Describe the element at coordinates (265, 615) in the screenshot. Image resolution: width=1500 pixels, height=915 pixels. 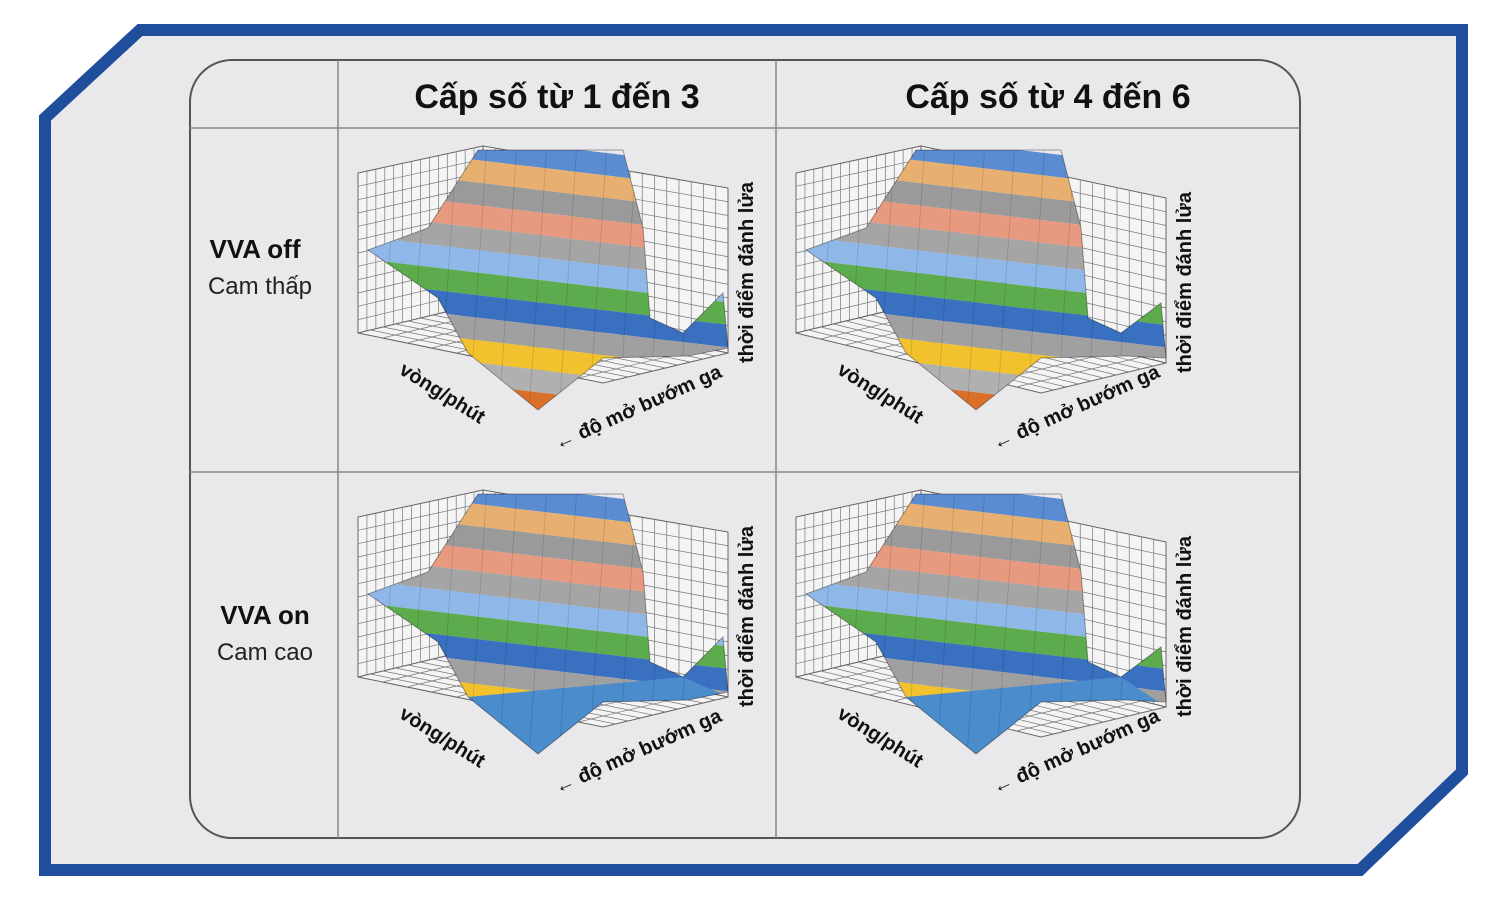
I see `row-title: VVA on` at that location.